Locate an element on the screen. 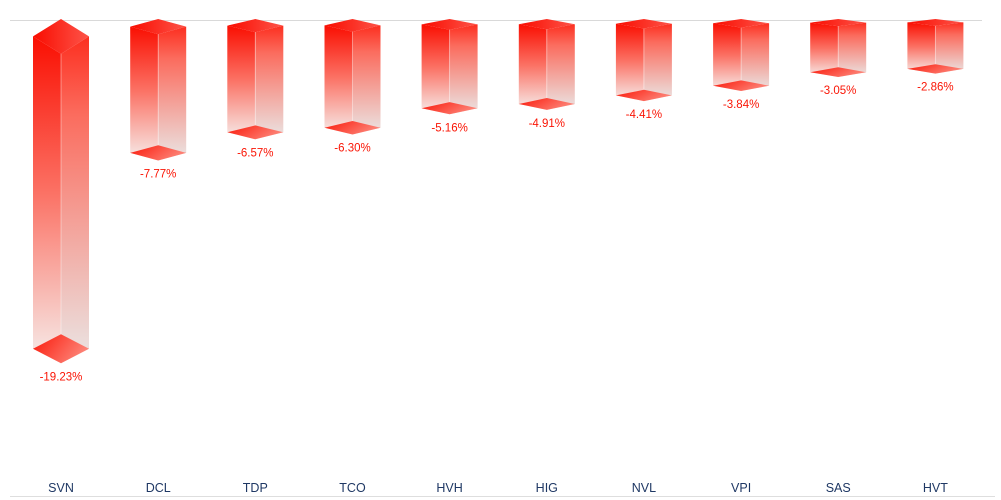 The image size is (1001, 500). value-label: -4.41% is located at coordinates (644, 115).